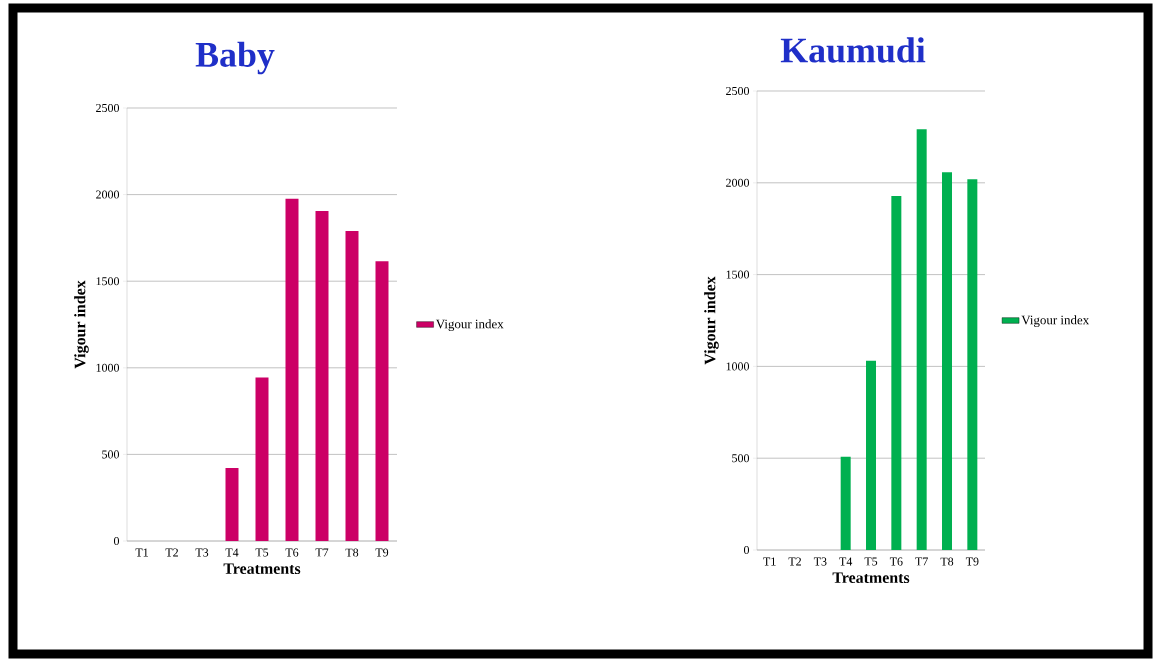  What do you see at coordinates (235, 58) in the screenshot?
I see `chart-title: Baby` at bounding box center [235, 58].